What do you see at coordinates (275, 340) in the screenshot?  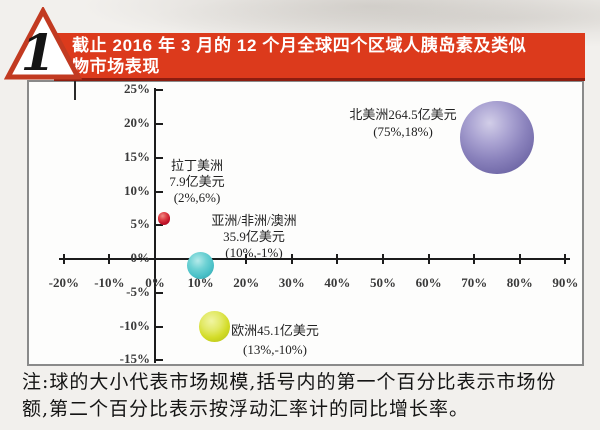 I see `bubble-label-europe: 欧洲45.1亿美元 (13%,-10%)` at bounding box center [275, 340].